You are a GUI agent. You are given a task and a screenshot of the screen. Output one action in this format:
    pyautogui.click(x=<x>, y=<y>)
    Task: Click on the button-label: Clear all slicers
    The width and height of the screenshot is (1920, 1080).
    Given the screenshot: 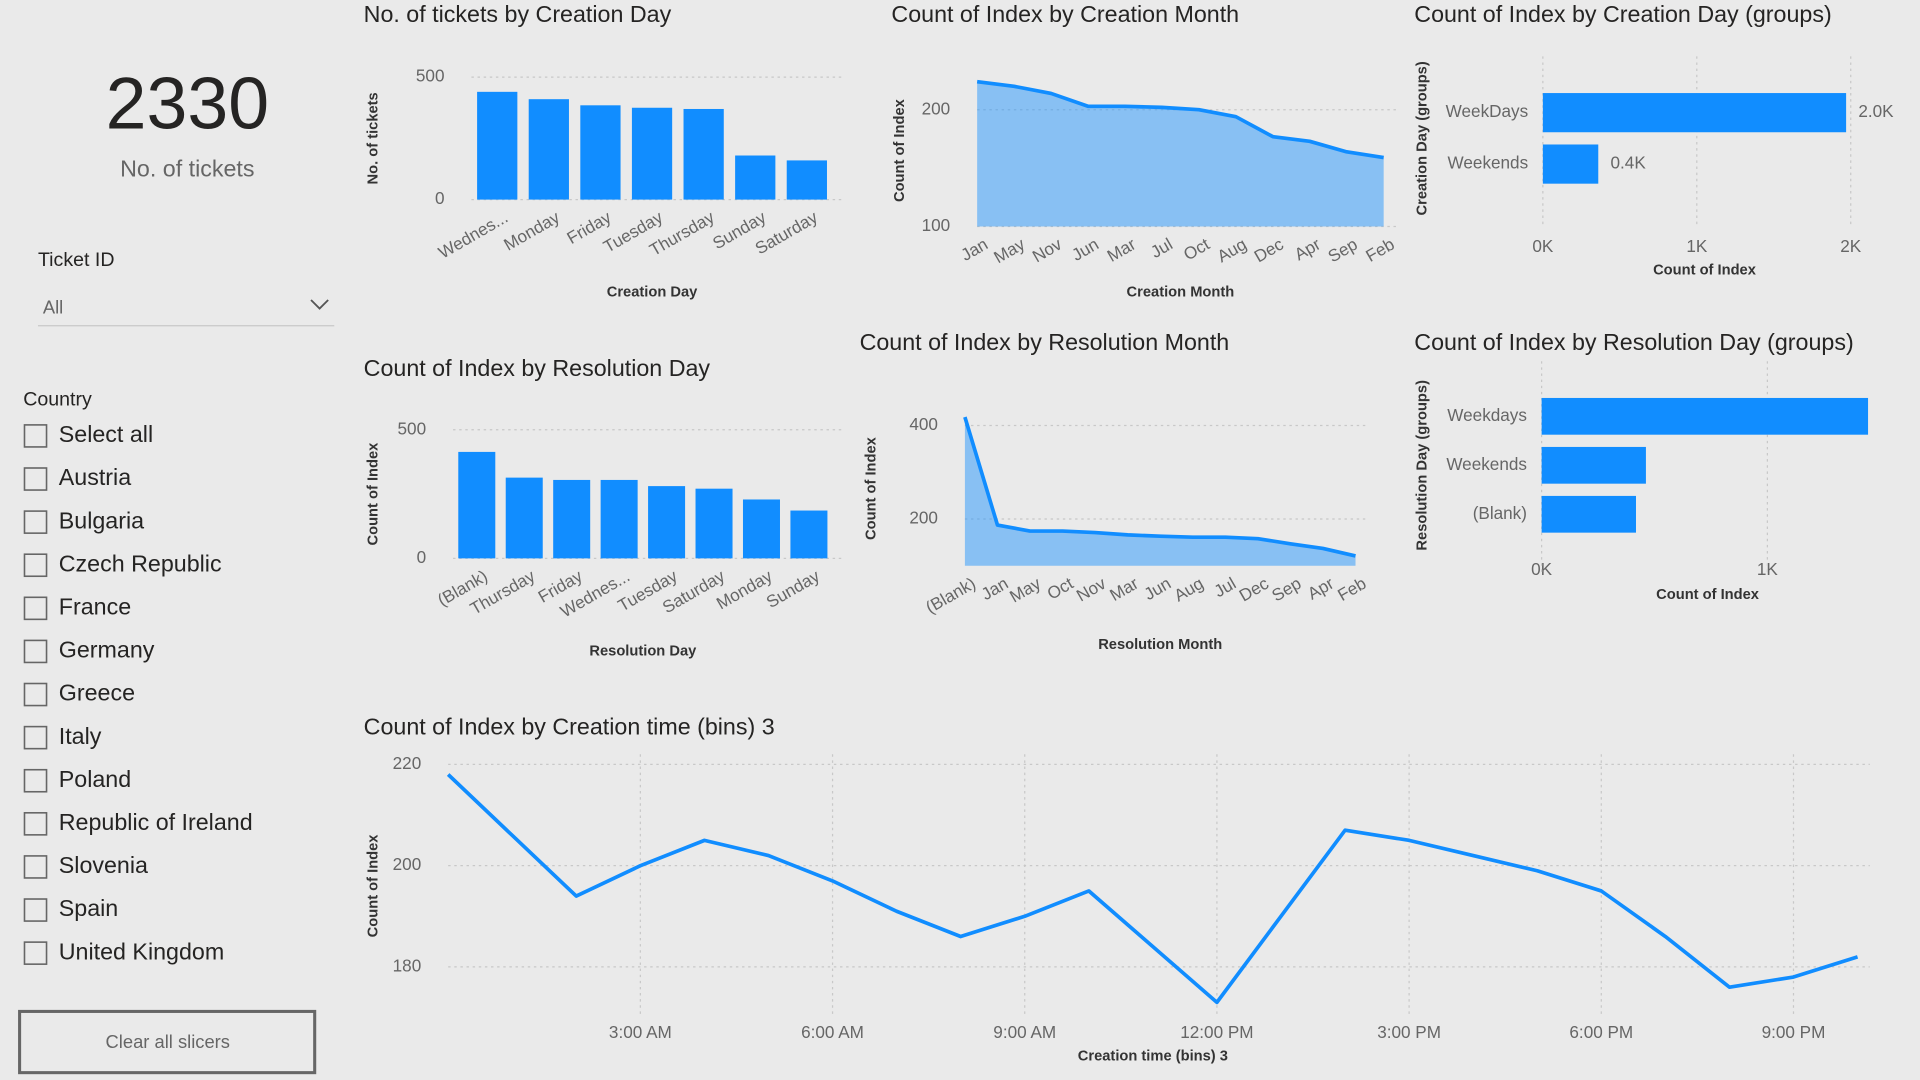 What is the action you would take?
    pyautogui.click(x=168, y=1041)
    